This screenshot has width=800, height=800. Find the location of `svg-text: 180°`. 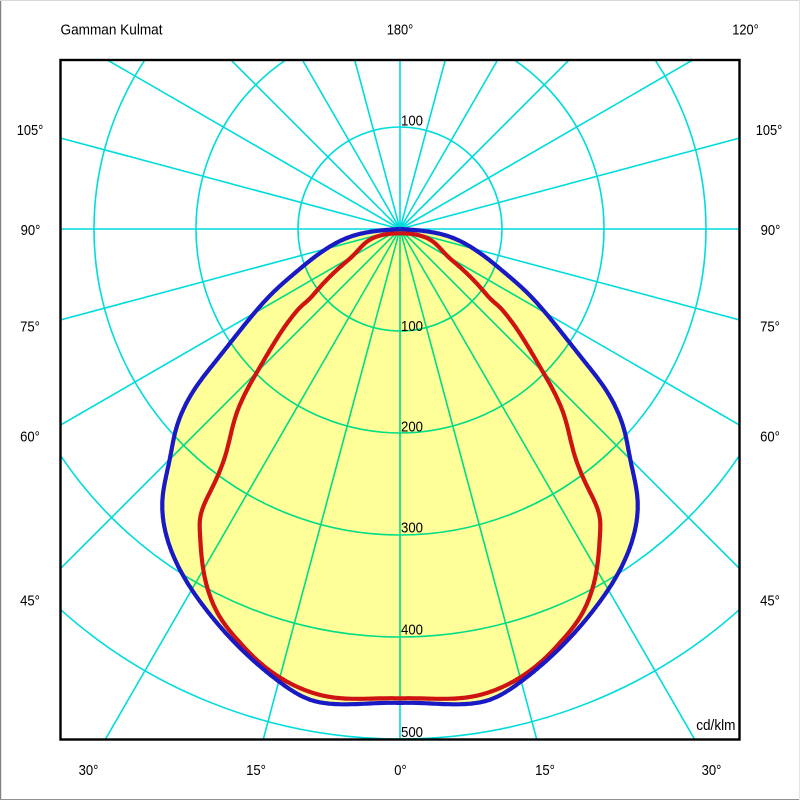

svg-text: 180° is located at coordinates (400, 31).